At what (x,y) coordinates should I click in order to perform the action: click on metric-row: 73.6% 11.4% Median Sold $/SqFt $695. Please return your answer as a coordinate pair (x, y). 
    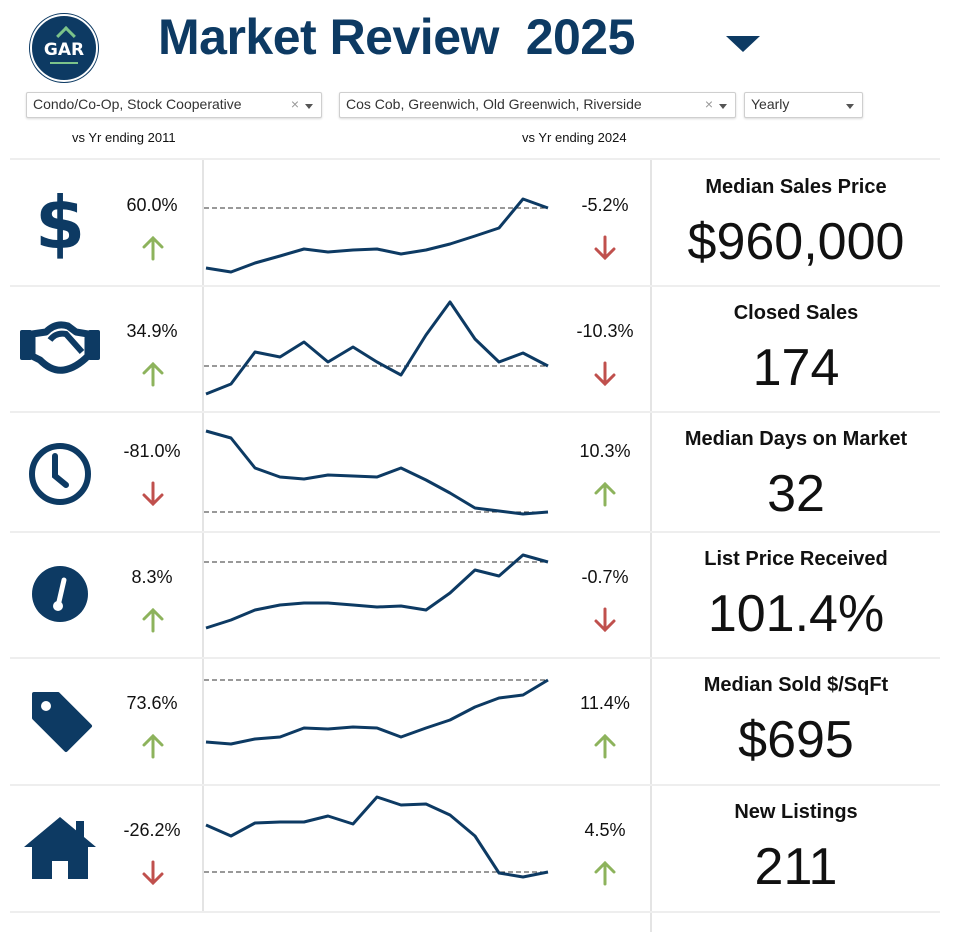
    Looking at the image, I should click on (480, 722).